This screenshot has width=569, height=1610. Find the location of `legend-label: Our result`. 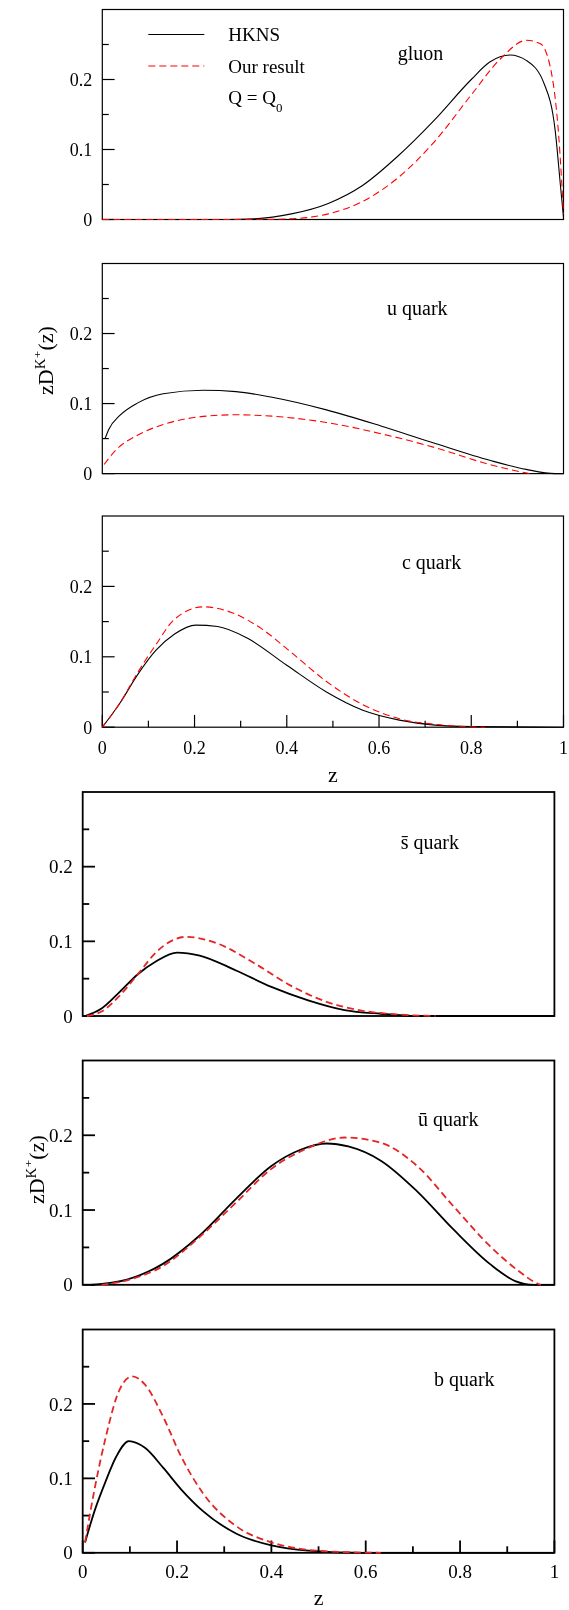

legend-label: Our result is located at coordinates (267, 66).